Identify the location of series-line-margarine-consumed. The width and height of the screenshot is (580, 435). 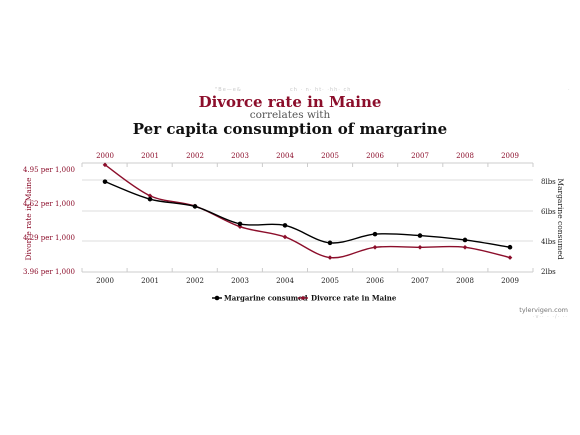
(307, 214).